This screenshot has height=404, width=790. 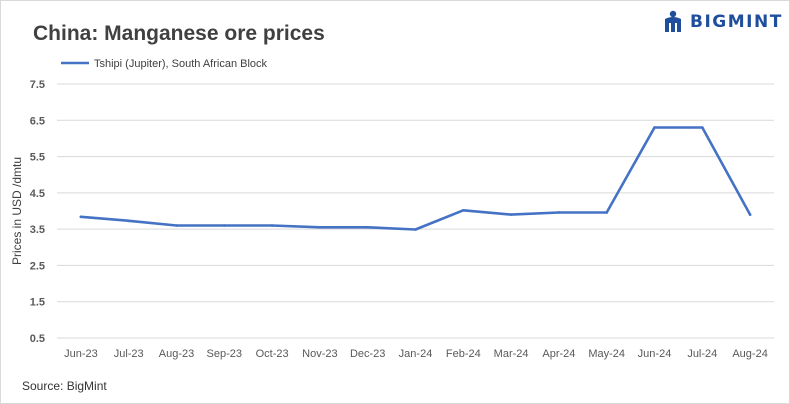 What do you see at coordinates (17, 211) in the screenshot?
I see `y-axis-label: Prices in USD /dmtu` at bounding box center [17, 211].